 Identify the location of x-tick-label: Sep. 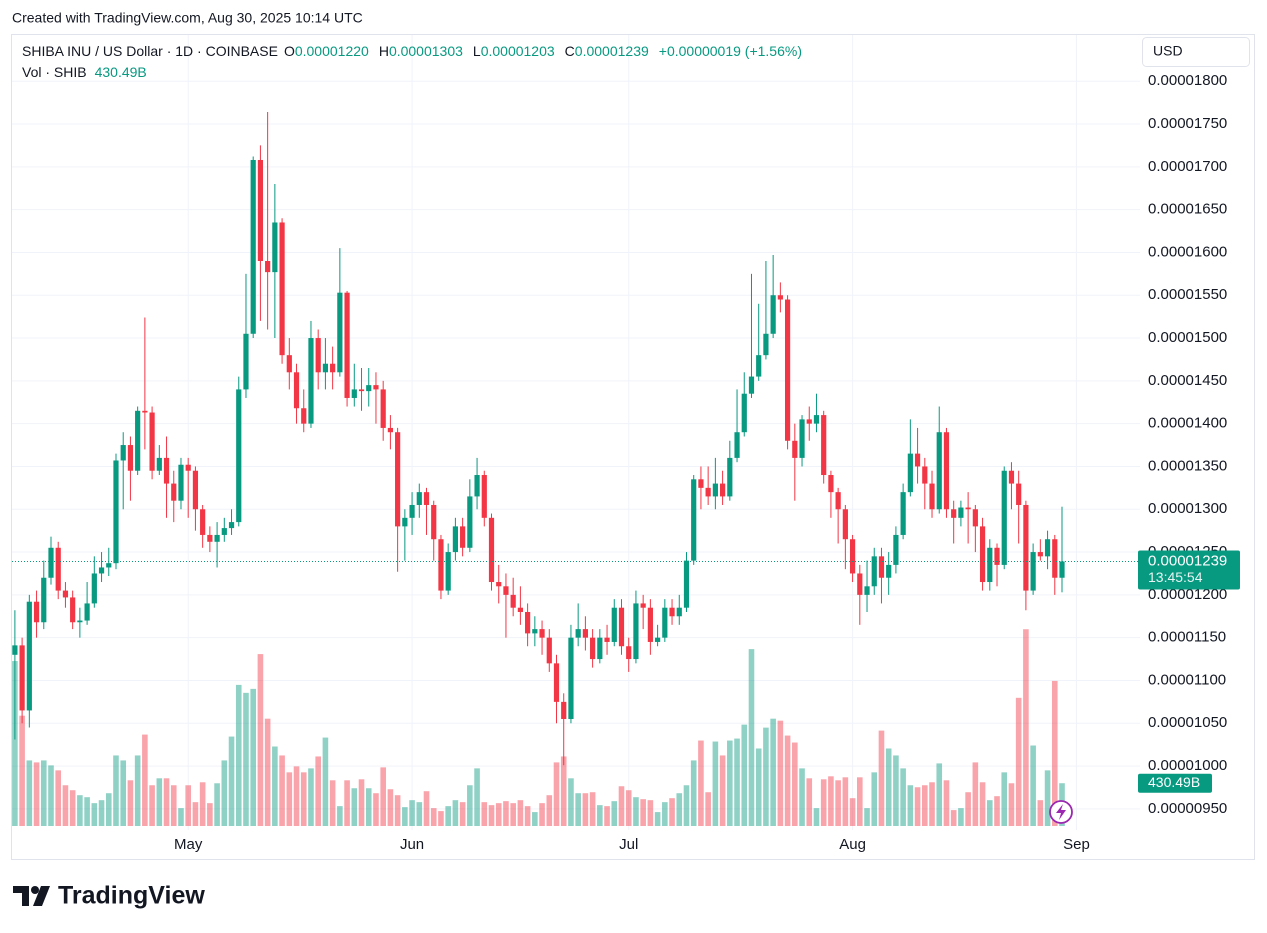
(1076, 844).